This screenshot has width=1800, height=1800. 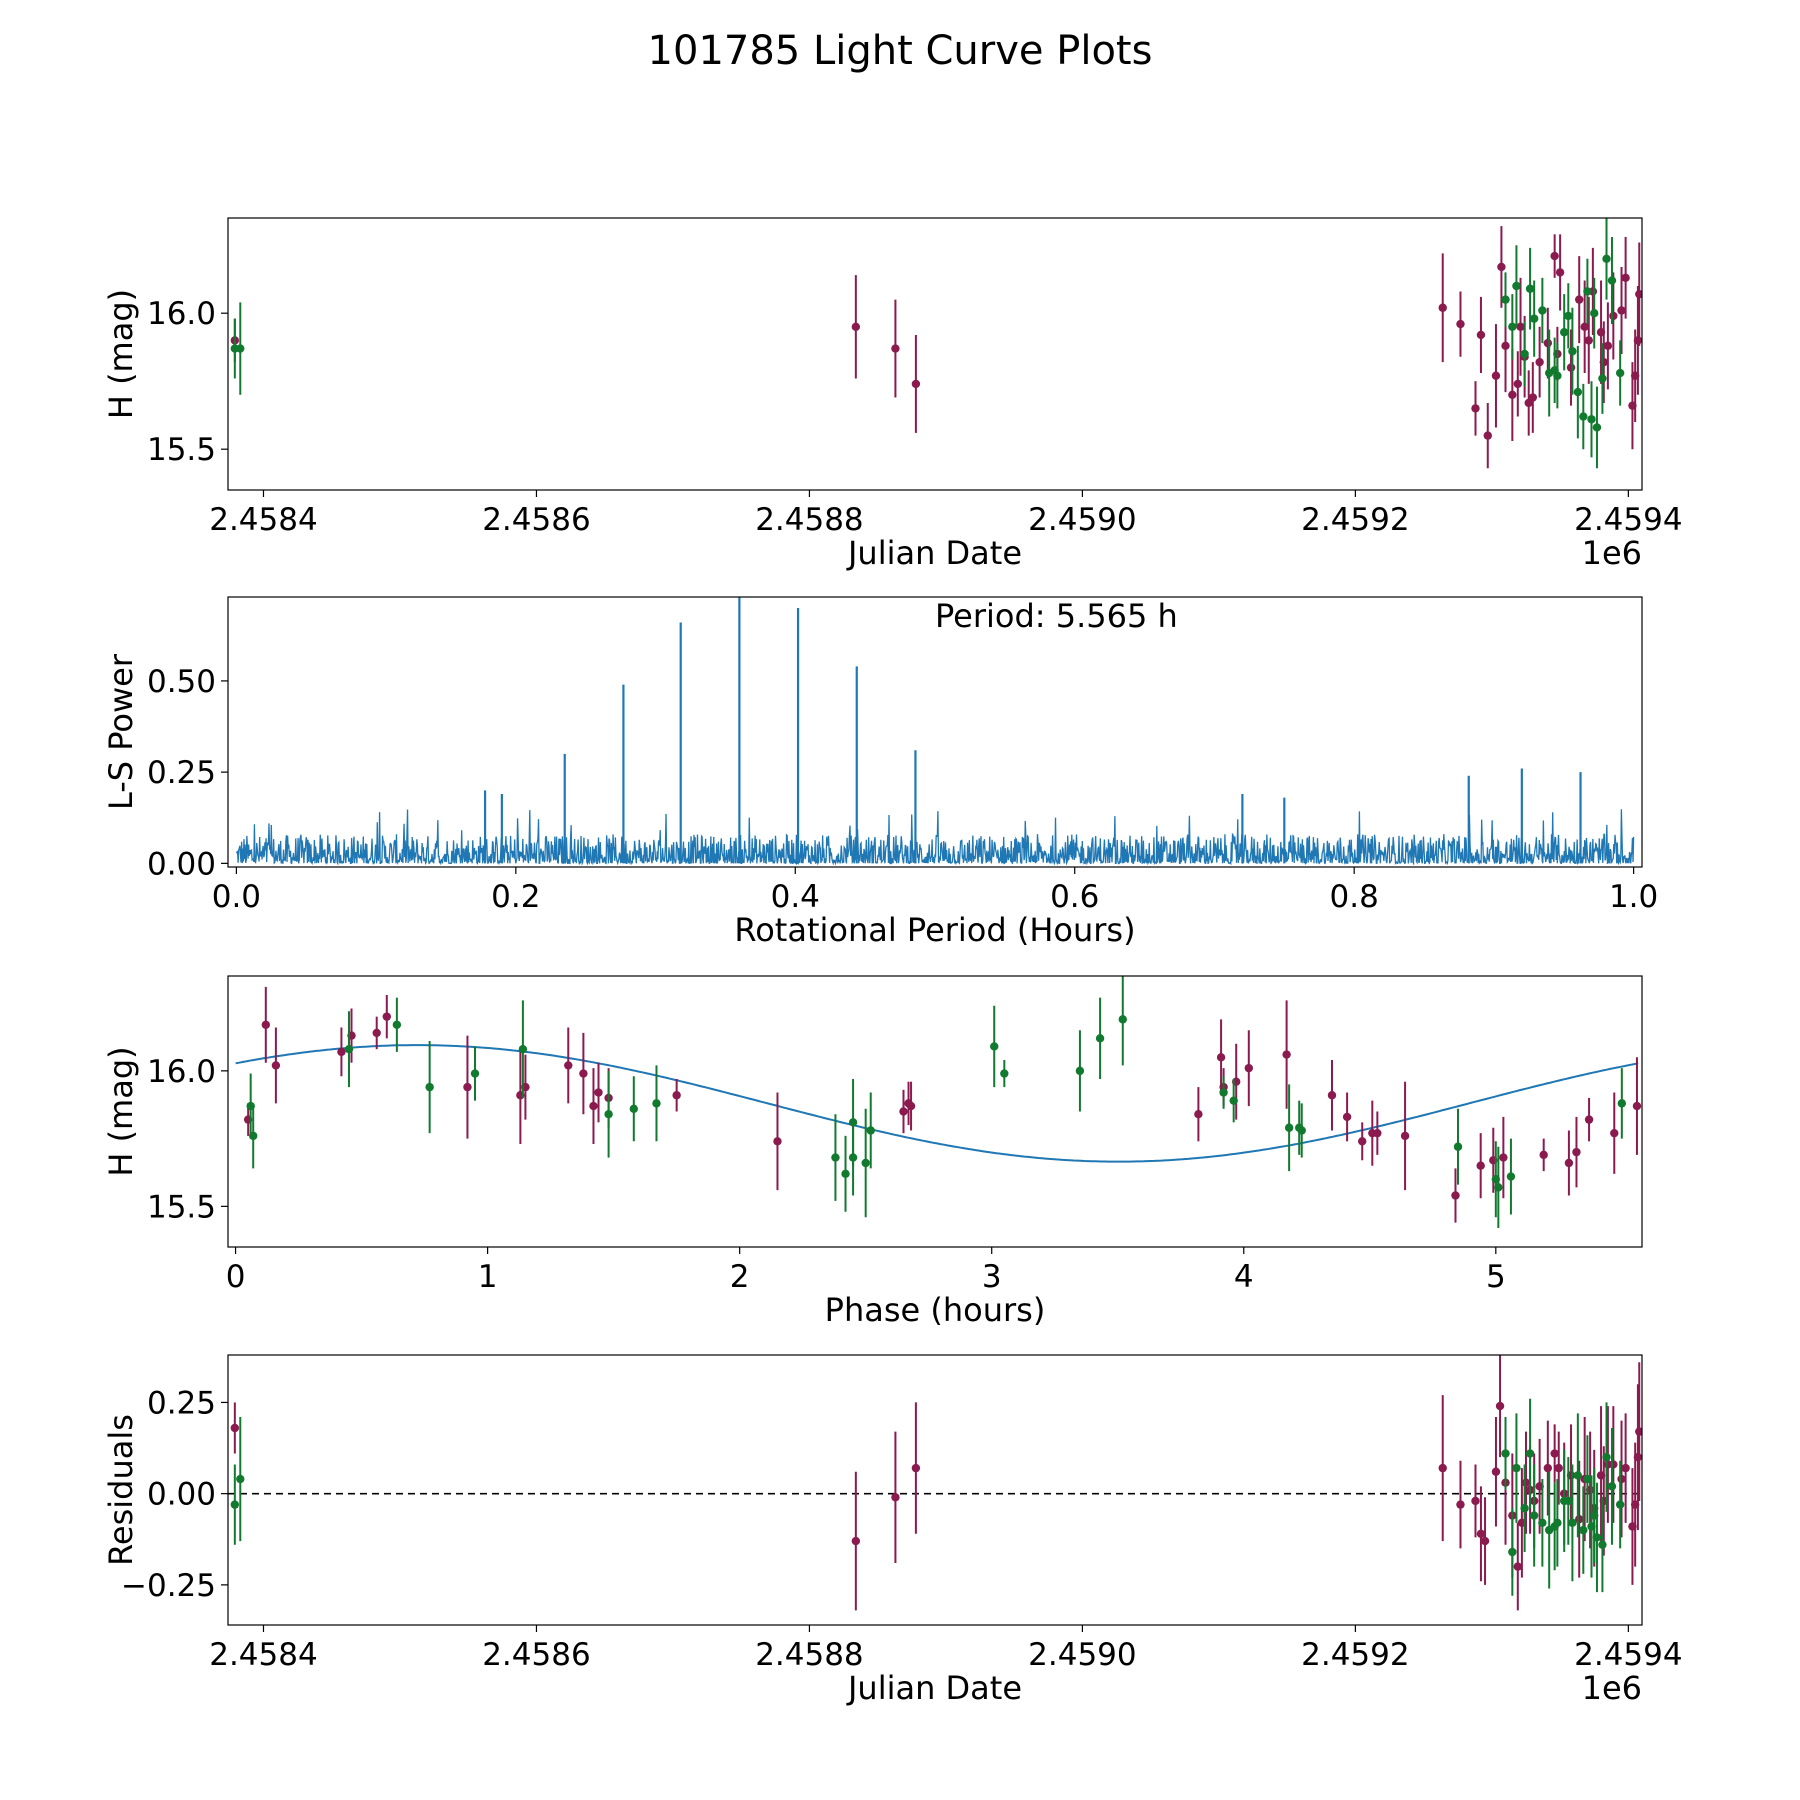 I want to click on y-axis-label: H (mag), so click(x=121, y=354).